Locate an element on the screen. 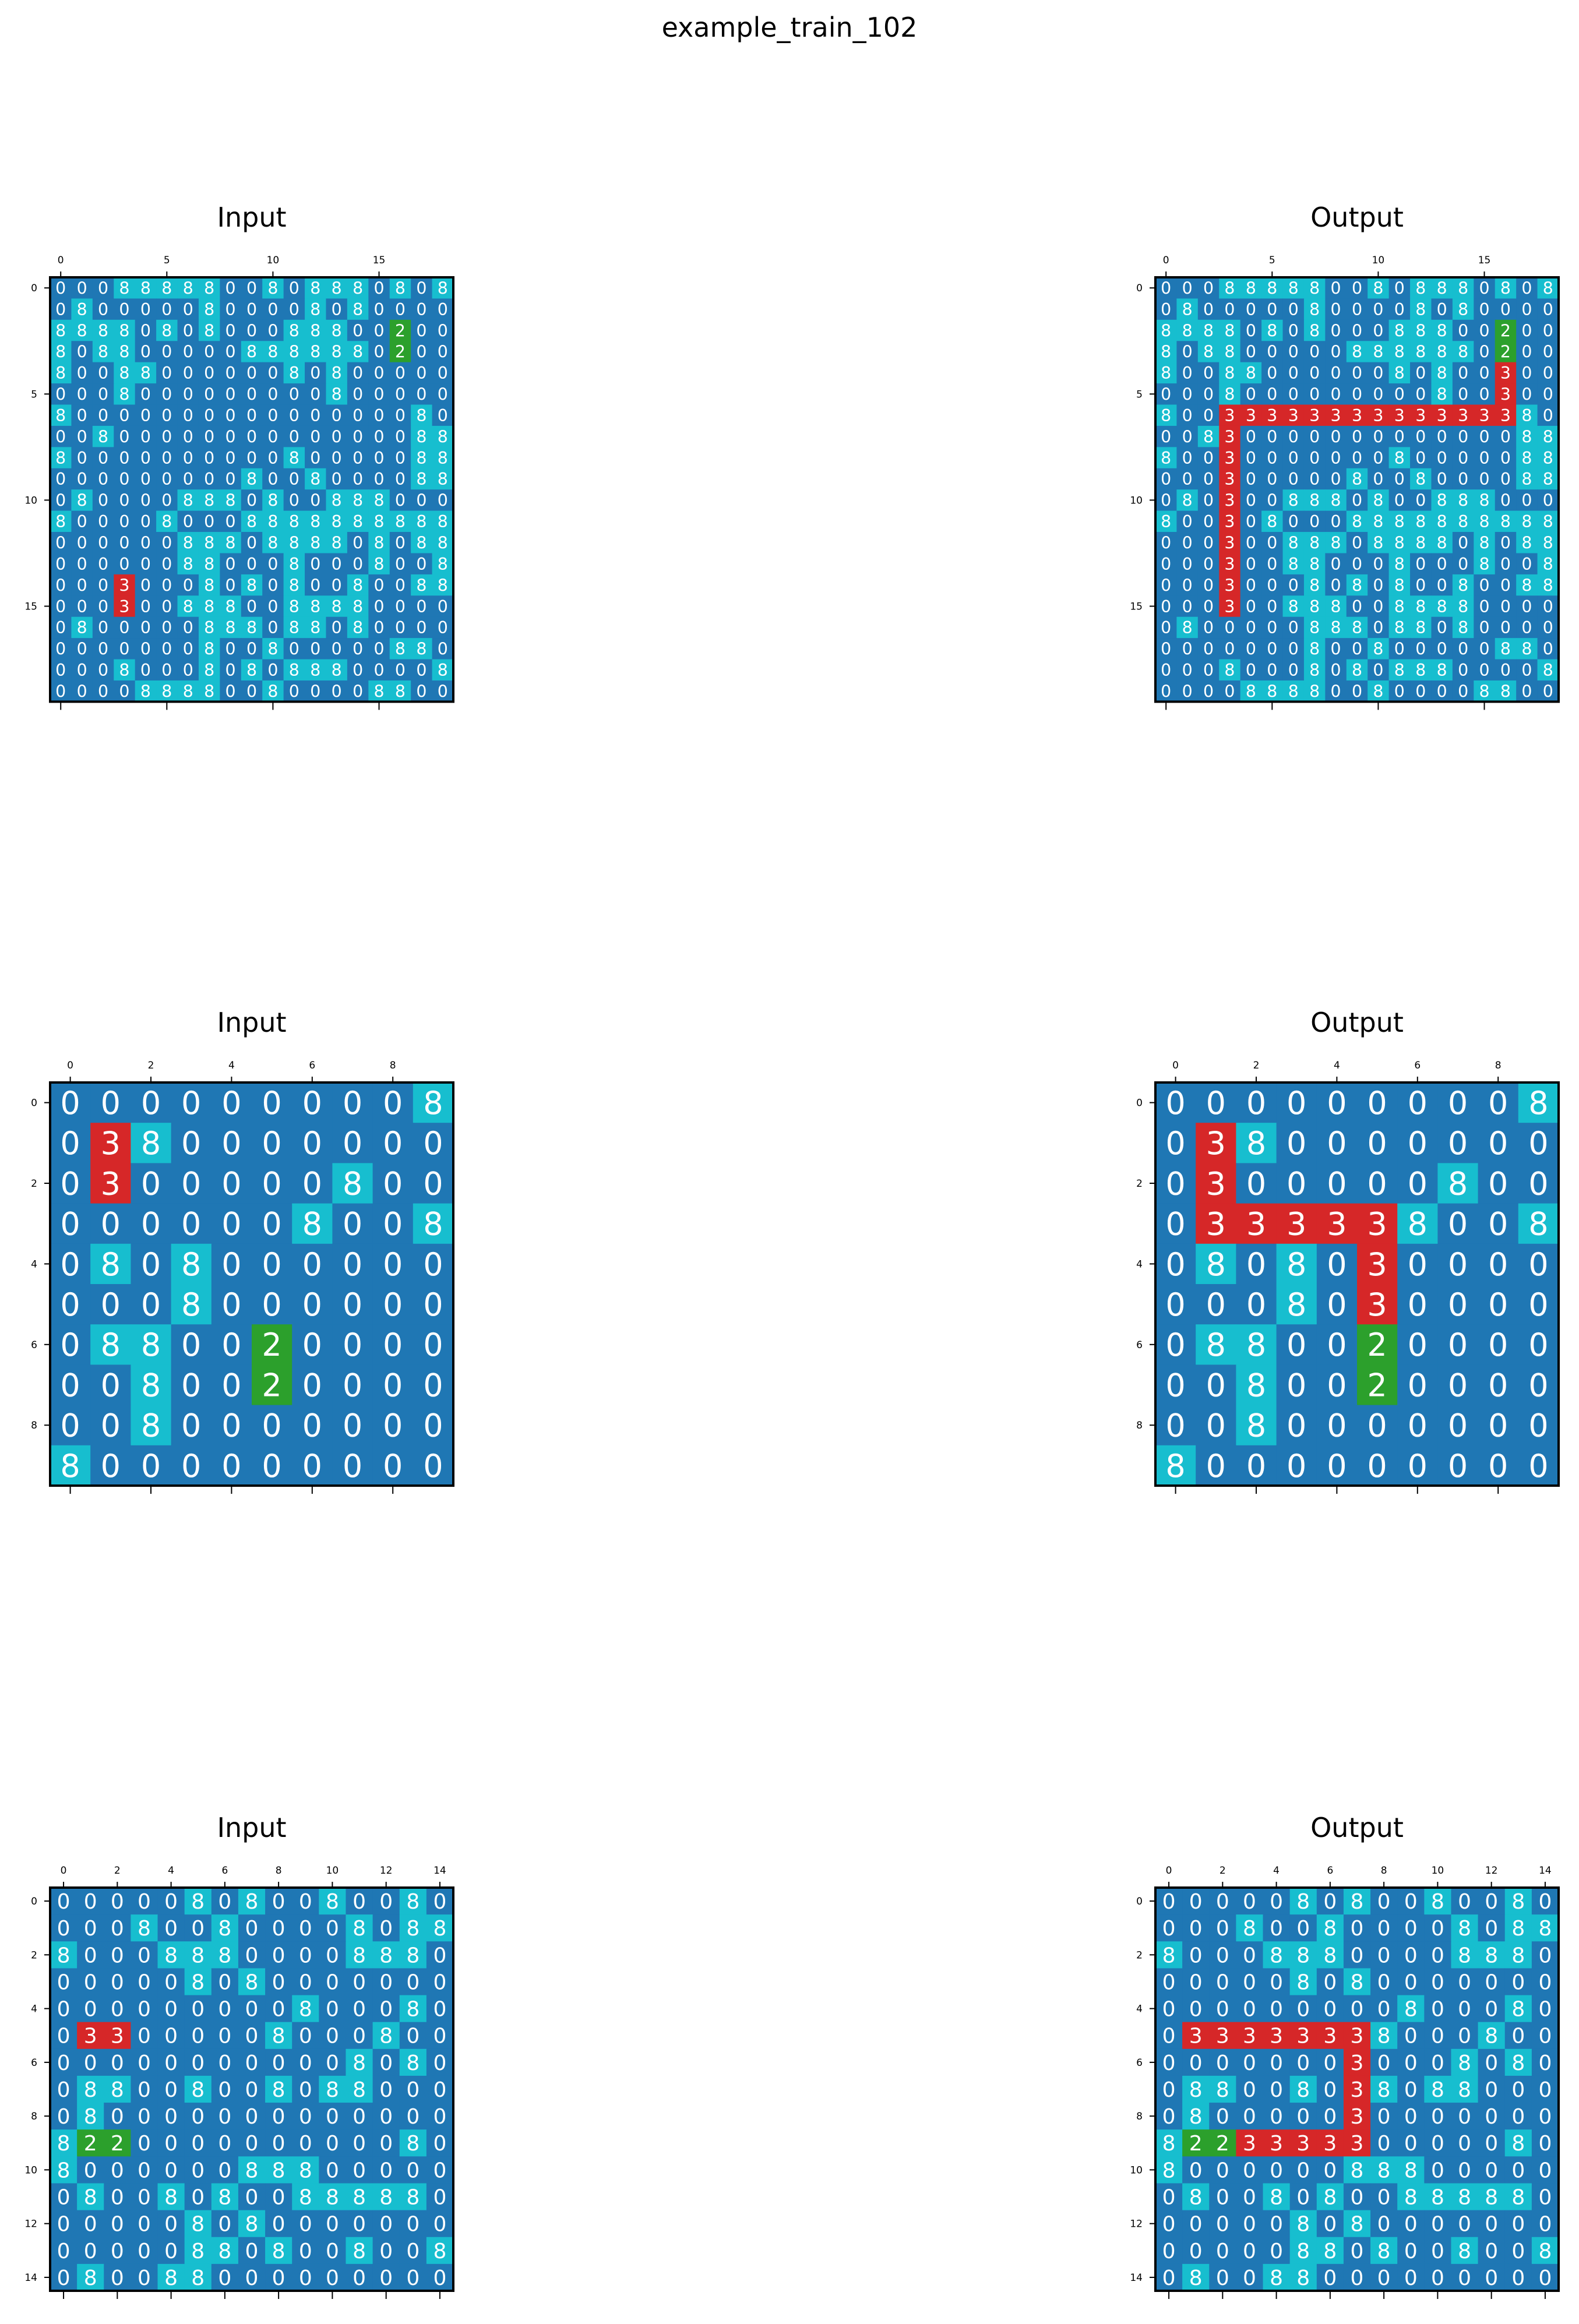 The width and height of the screenshot is (1579, 2324). y-tick-label: 5 is located at coordinates (1139, 394).